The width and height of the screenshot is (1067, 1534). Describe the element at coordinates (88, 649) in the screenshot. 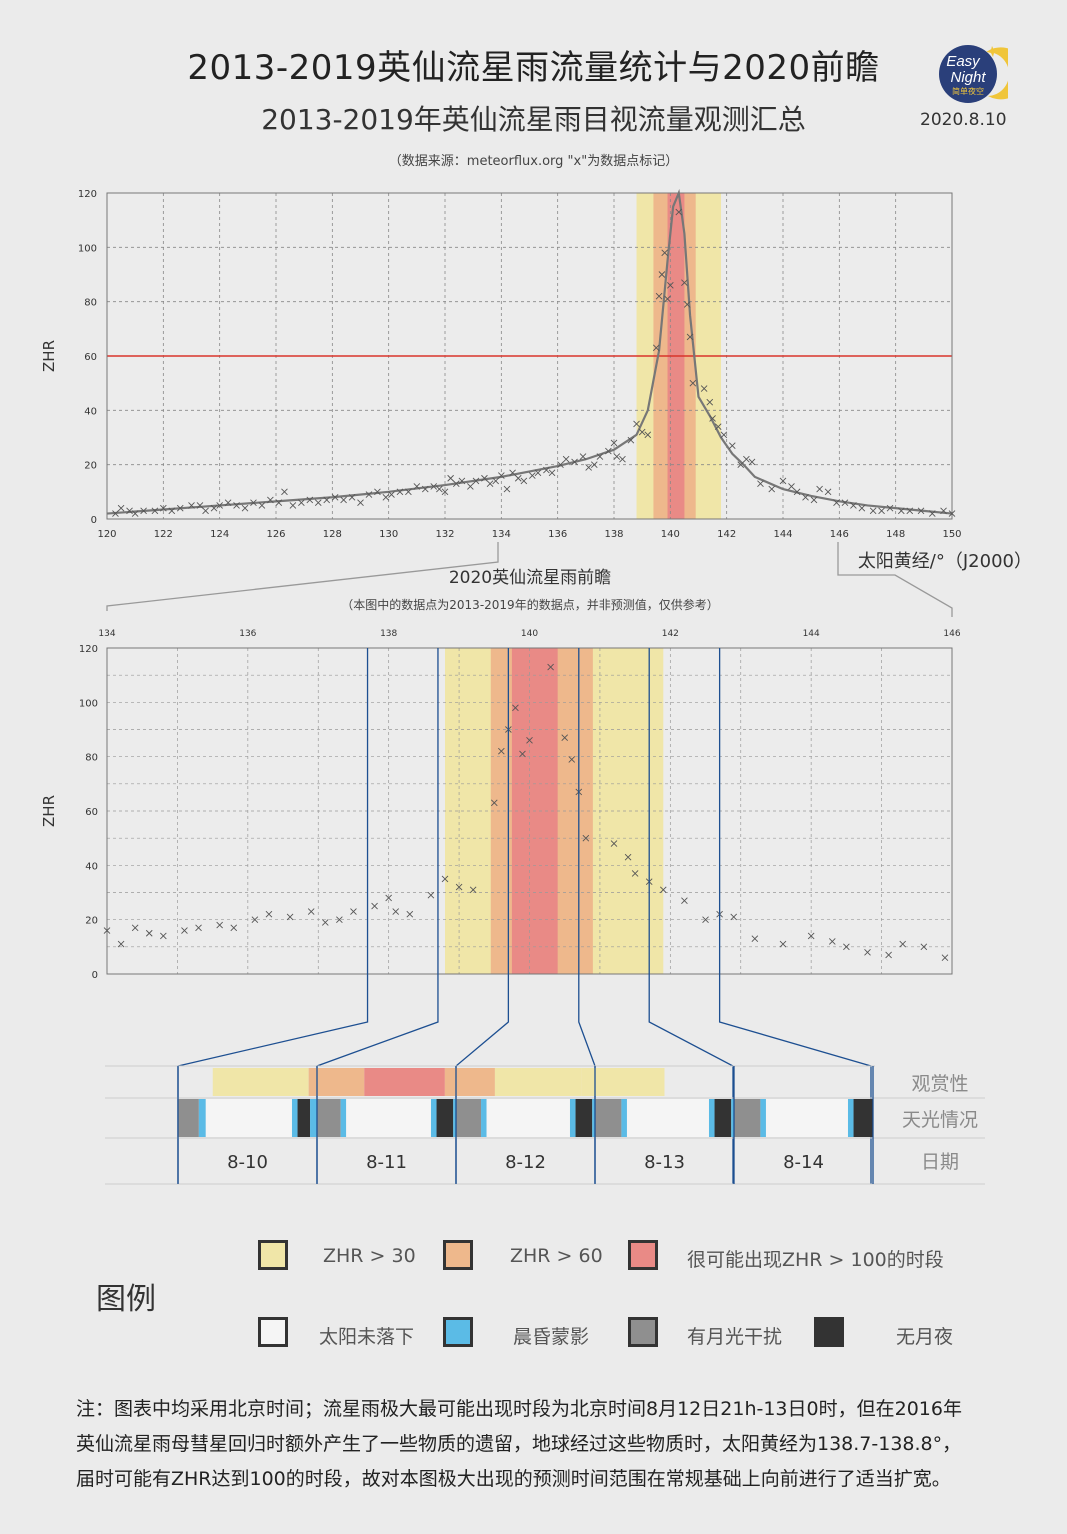

I see `y-tick-label: 120` at that location.